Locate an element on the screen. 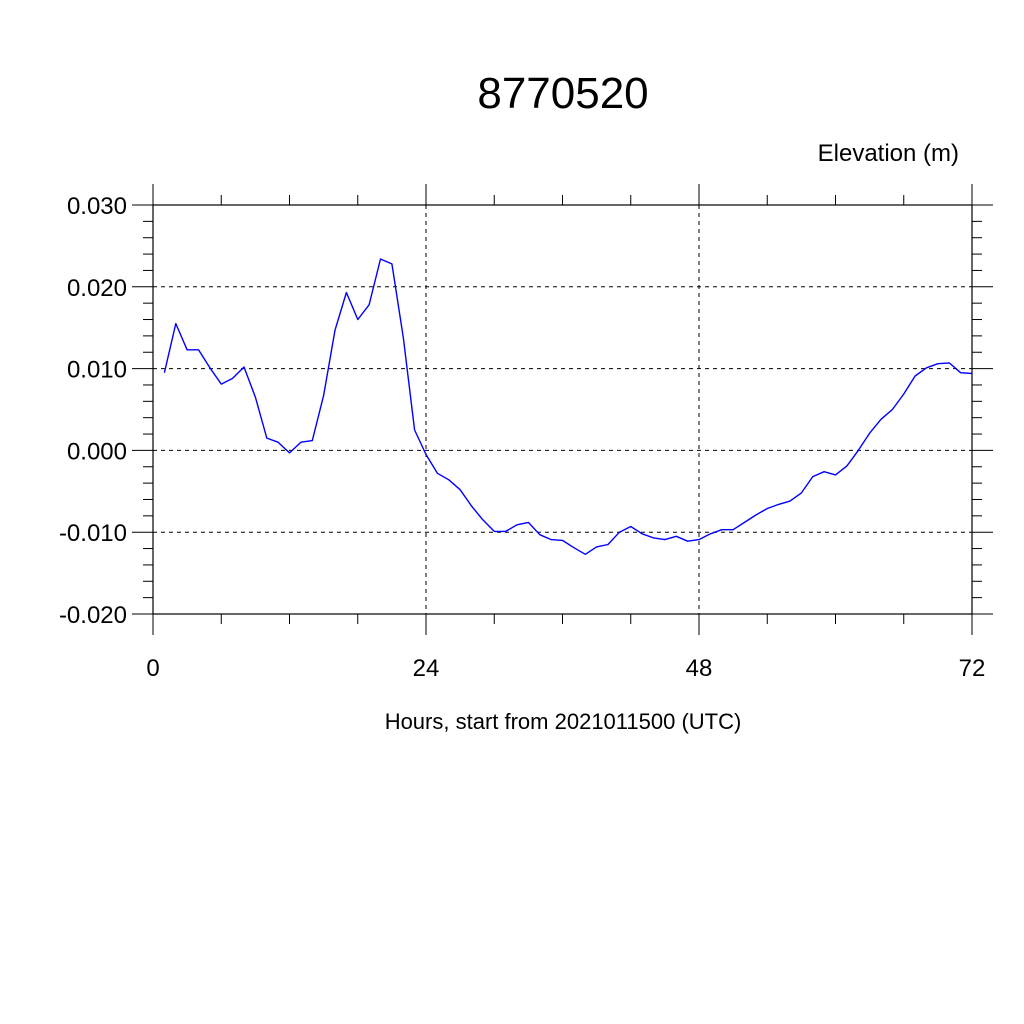 The image size is (1024, 1024). y-tick-label: 0.010 is located at coordinates (97, 370).